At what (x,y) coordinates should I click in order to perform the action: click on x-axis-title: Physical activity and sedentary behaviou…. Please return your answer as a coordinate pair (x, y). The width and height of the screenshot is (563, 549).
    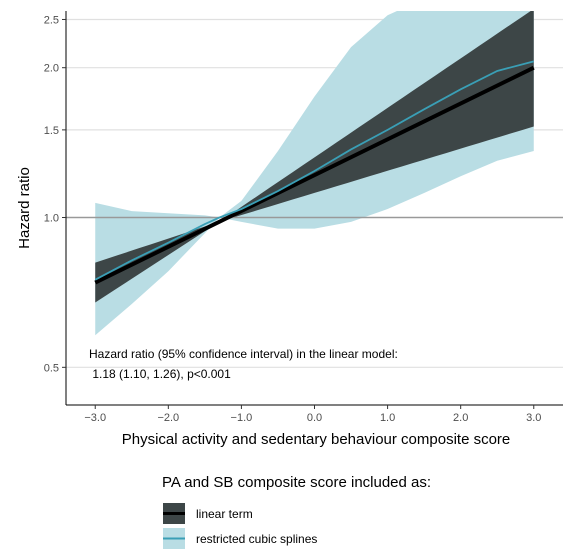
    Looking at the image, I should click on (316, 439).